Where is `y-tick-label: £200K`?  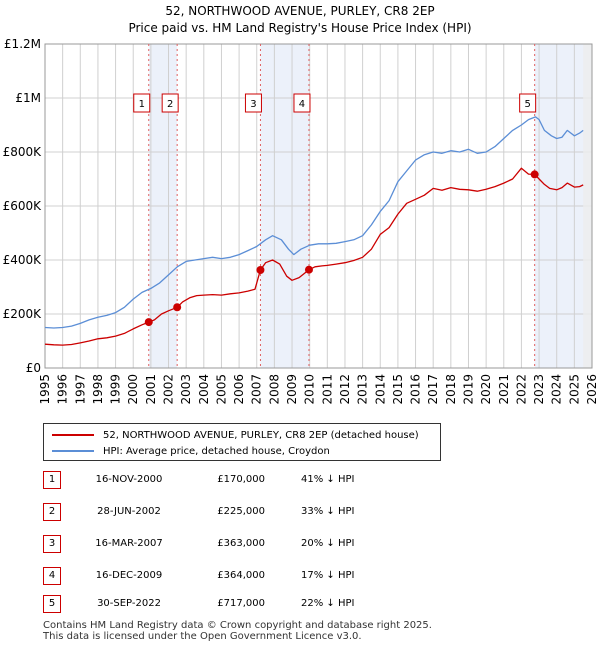 y-tick-label: £200K is located at coordinates (23, 314).